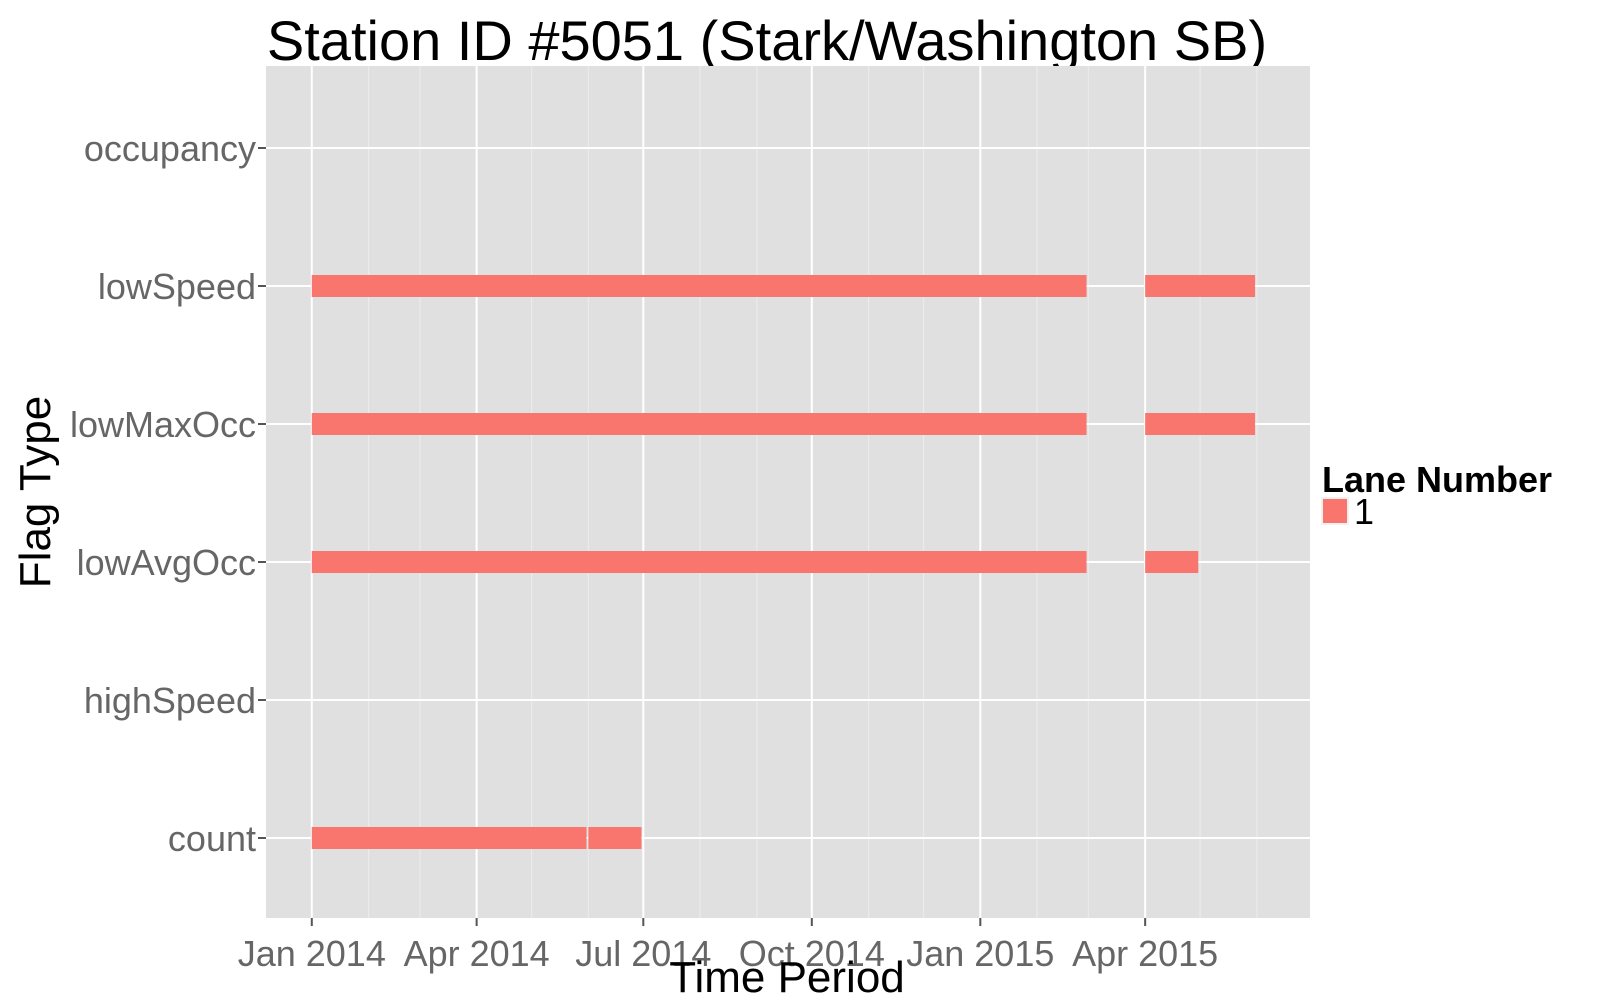 Image resolution: width=1600 pixels, height=1000 pixels. I want to click on y-axis-label: Flag Type, so click(35, 492).